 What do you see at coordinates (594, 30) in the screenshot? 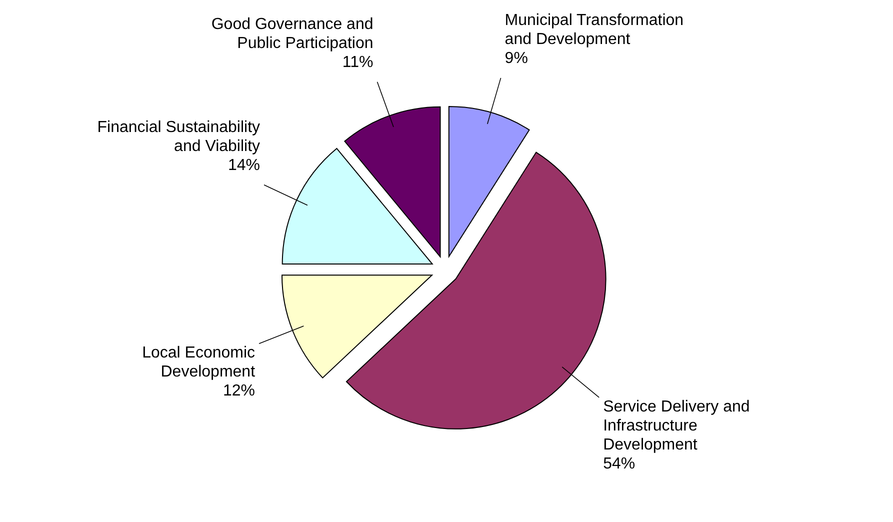
I see `slice-label: Municipal Transformation and Development` at bounding box center [594, 30].